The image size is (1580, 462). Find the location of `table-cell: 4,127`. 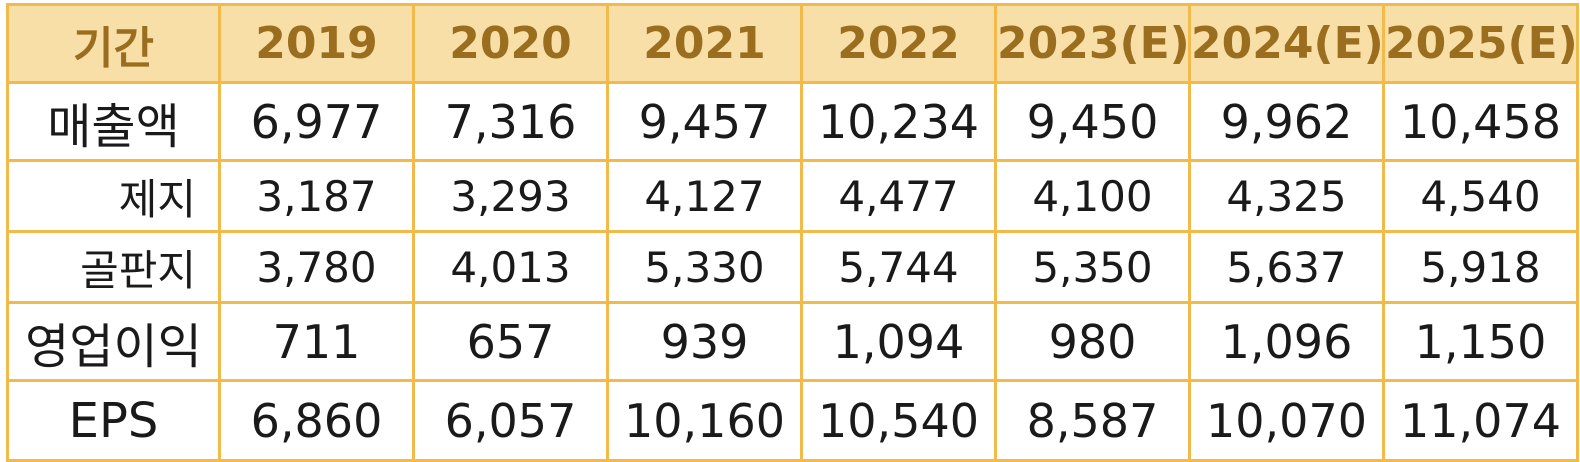

table-cell: 4,127 is located at coordinates (704, 196).